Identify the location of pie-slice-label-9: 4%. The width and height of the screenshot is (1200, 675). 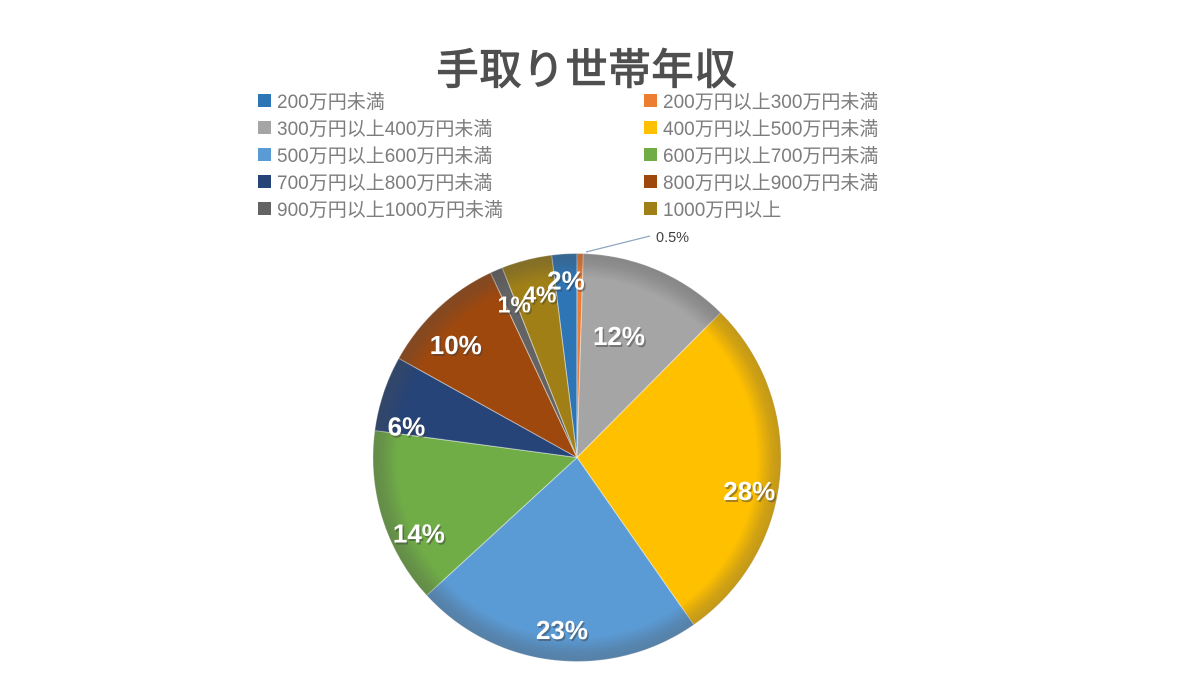
(539, 294).